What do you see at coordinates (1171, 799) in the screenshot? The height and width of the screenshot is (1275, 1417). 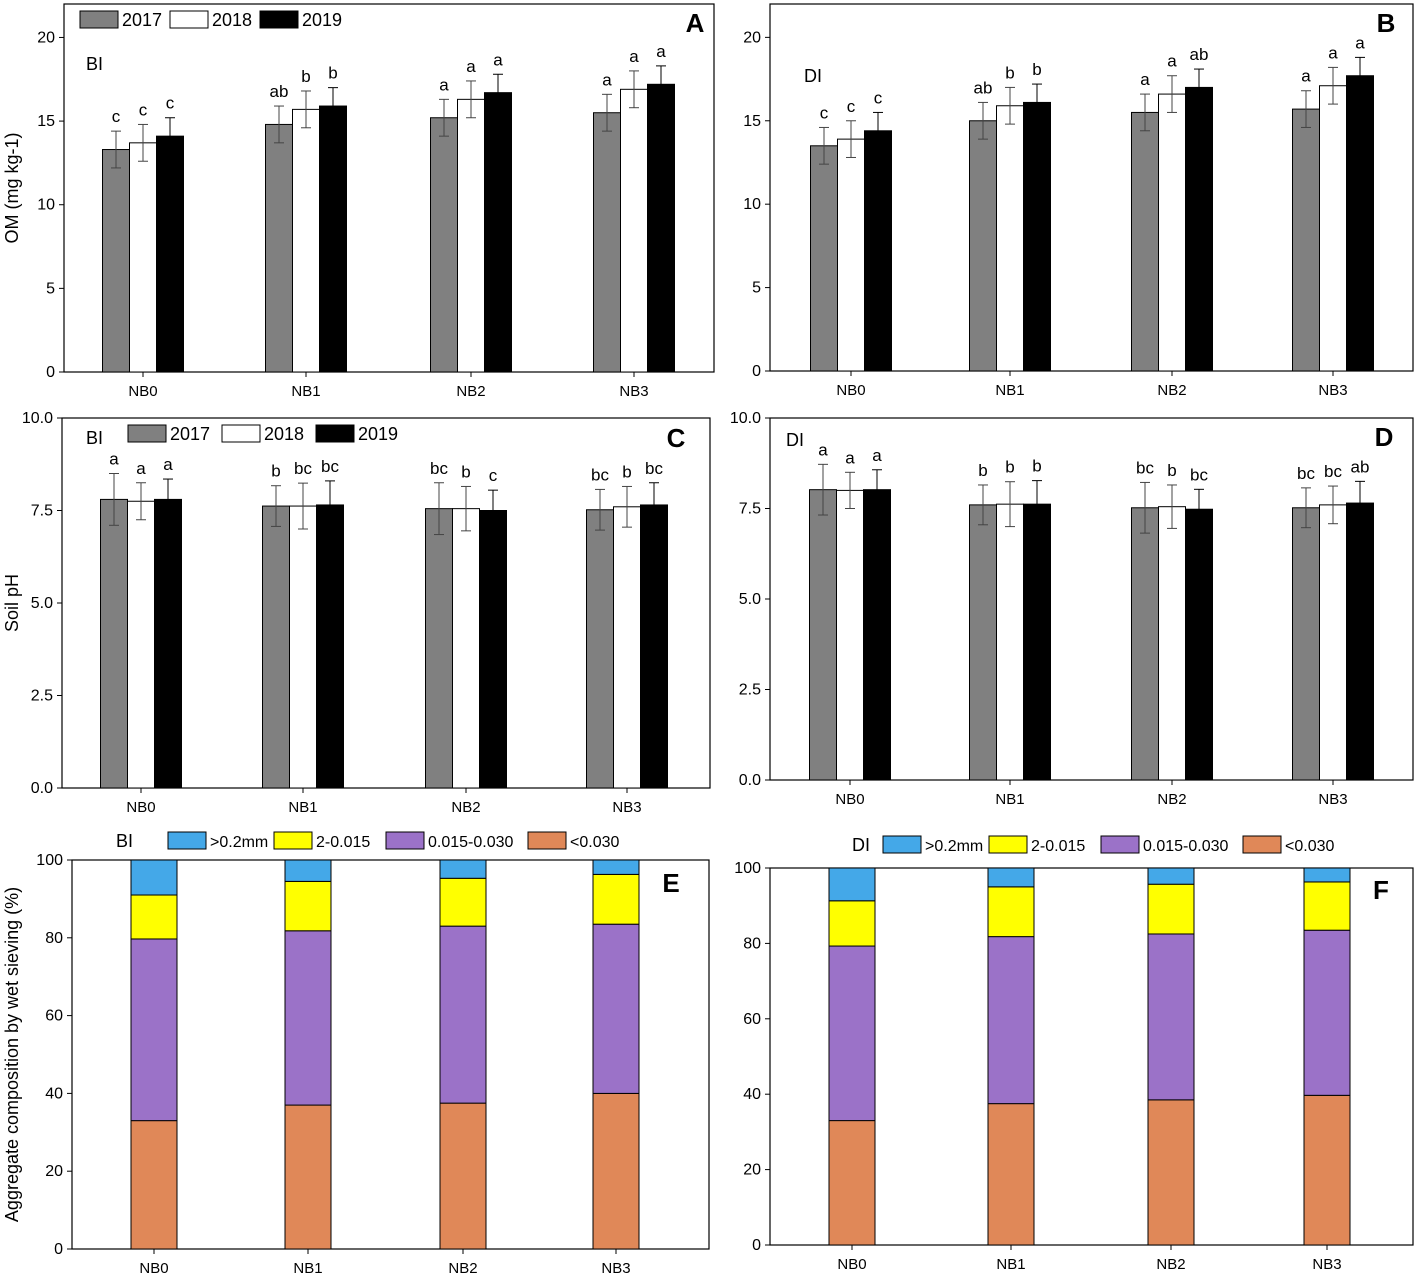 I see `x-tick-label: NB2` at bounding box center [1171, 799].